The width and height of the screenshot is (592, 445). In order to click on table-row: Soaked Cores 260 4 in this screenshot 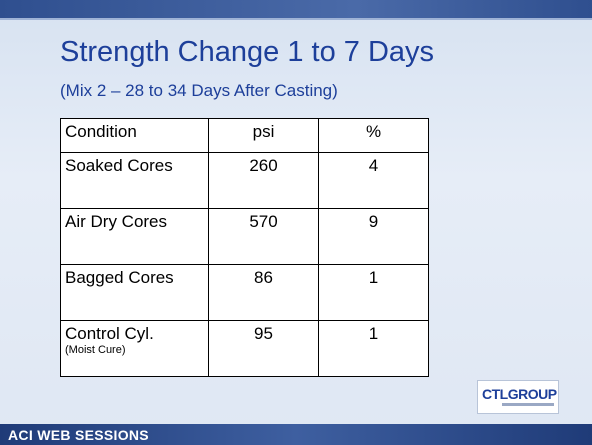, I will do `click(244, 180)`.